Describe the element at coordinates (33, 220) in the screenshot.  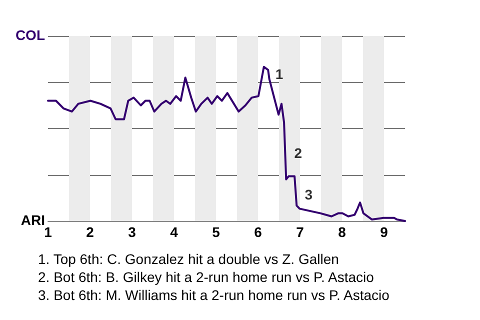
I see `text: ARI` at that location.